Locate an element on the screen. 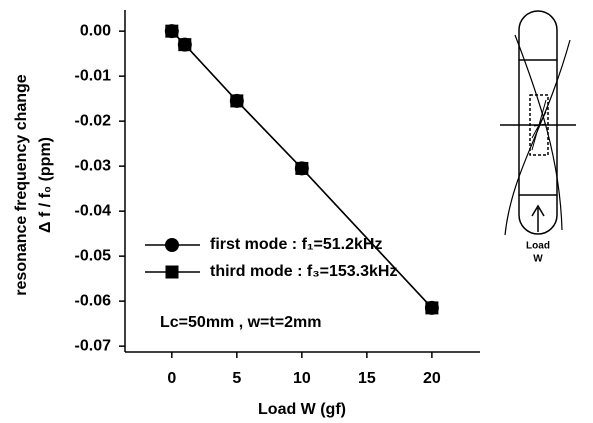 The image size is (593, 423). y-tick-label: -0.04 is located at coordinates (93, 210).